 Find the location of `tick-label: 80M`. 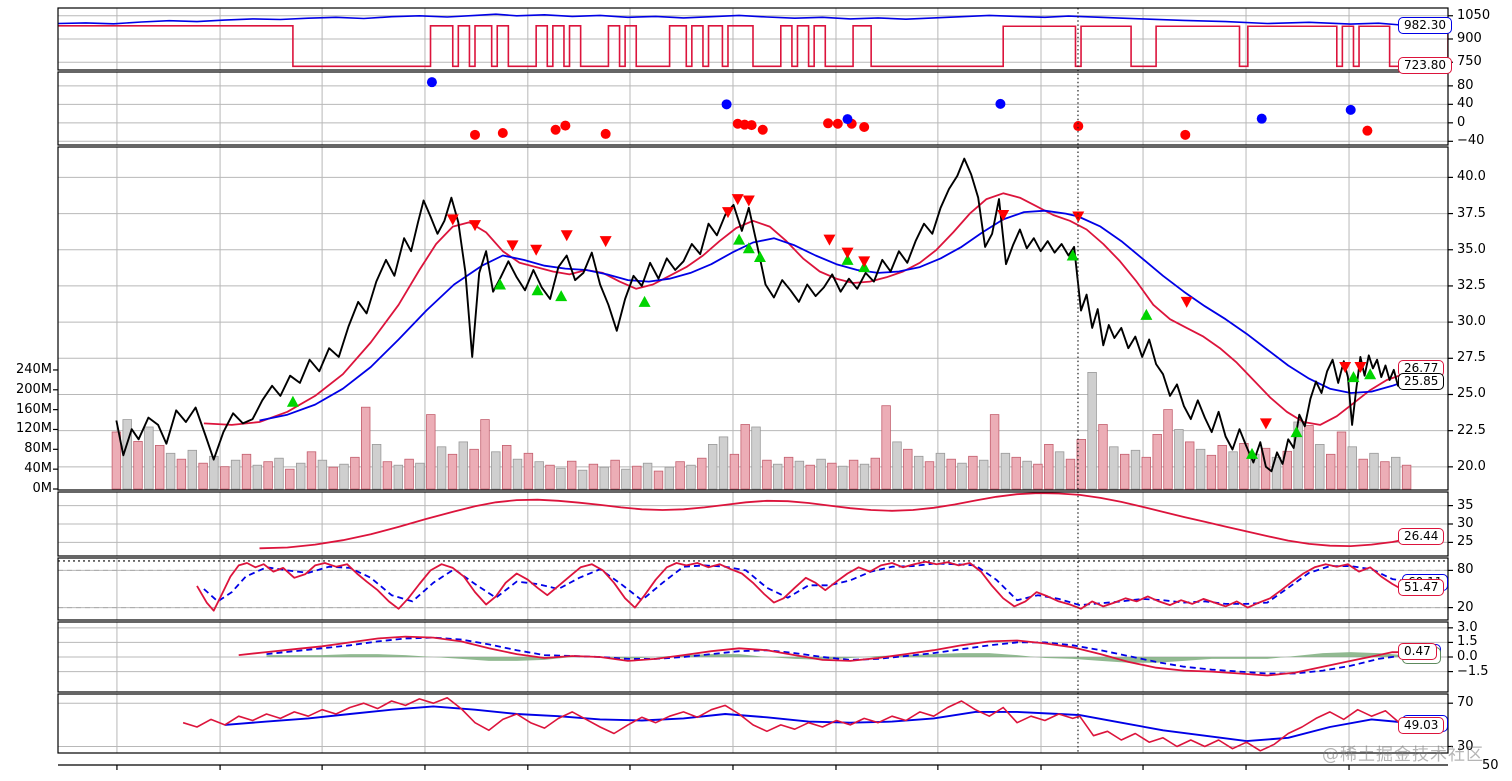

tick-label: 80M is located at coordinates (38, 449).